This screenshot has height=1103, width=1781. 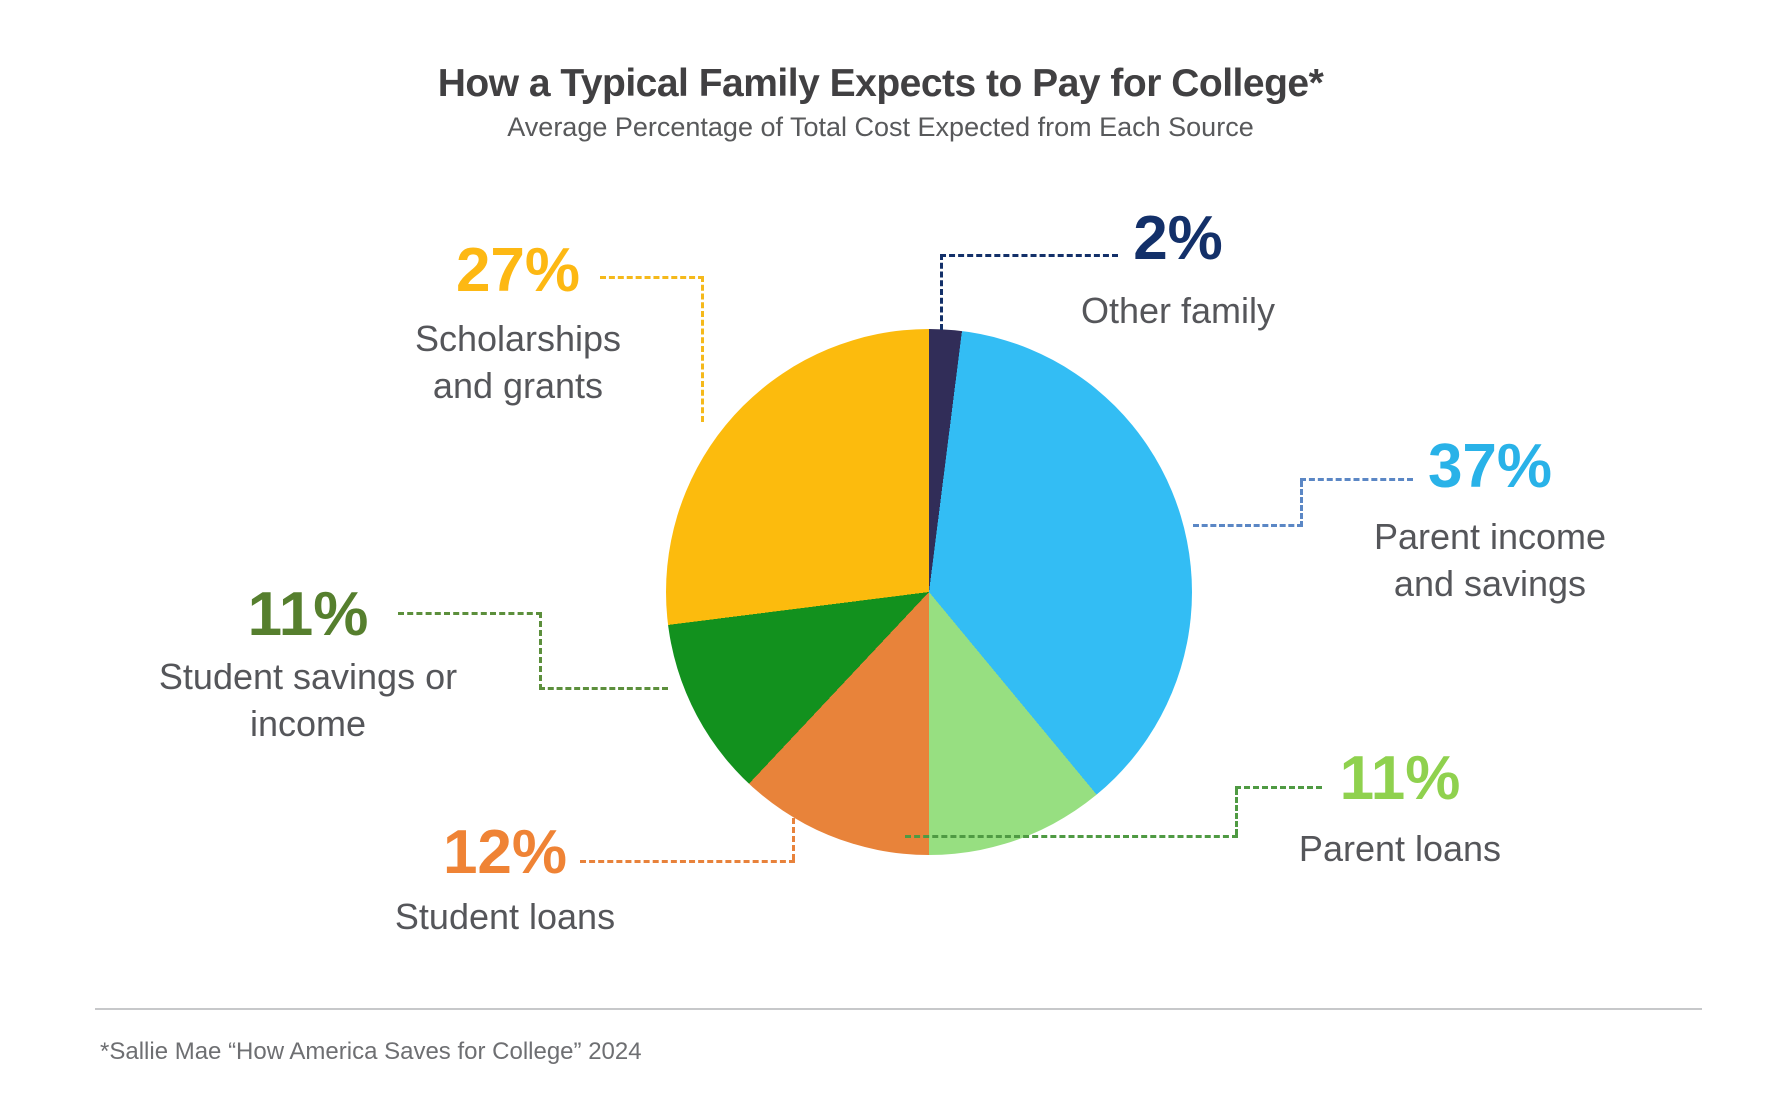 I want to click on scholarships-label-line1: Scholarships, so click(x=518, y=338).